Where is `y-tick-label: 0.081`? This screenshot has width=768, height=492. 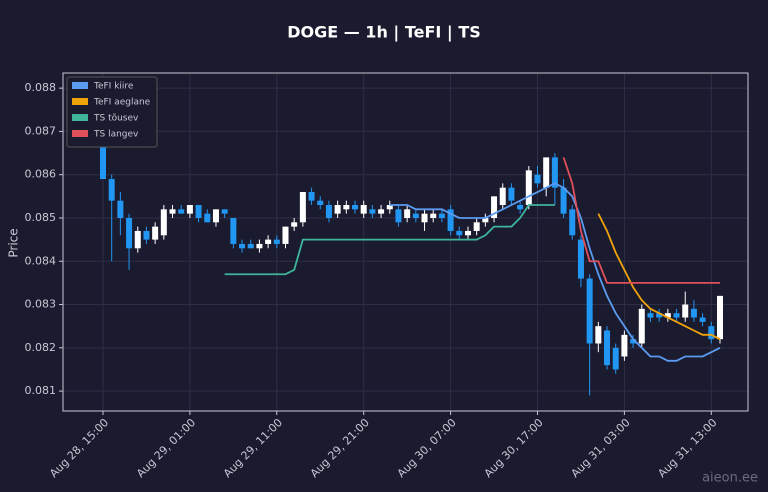 y-tick-label: 0.081 is located at coordinates (41, 390).